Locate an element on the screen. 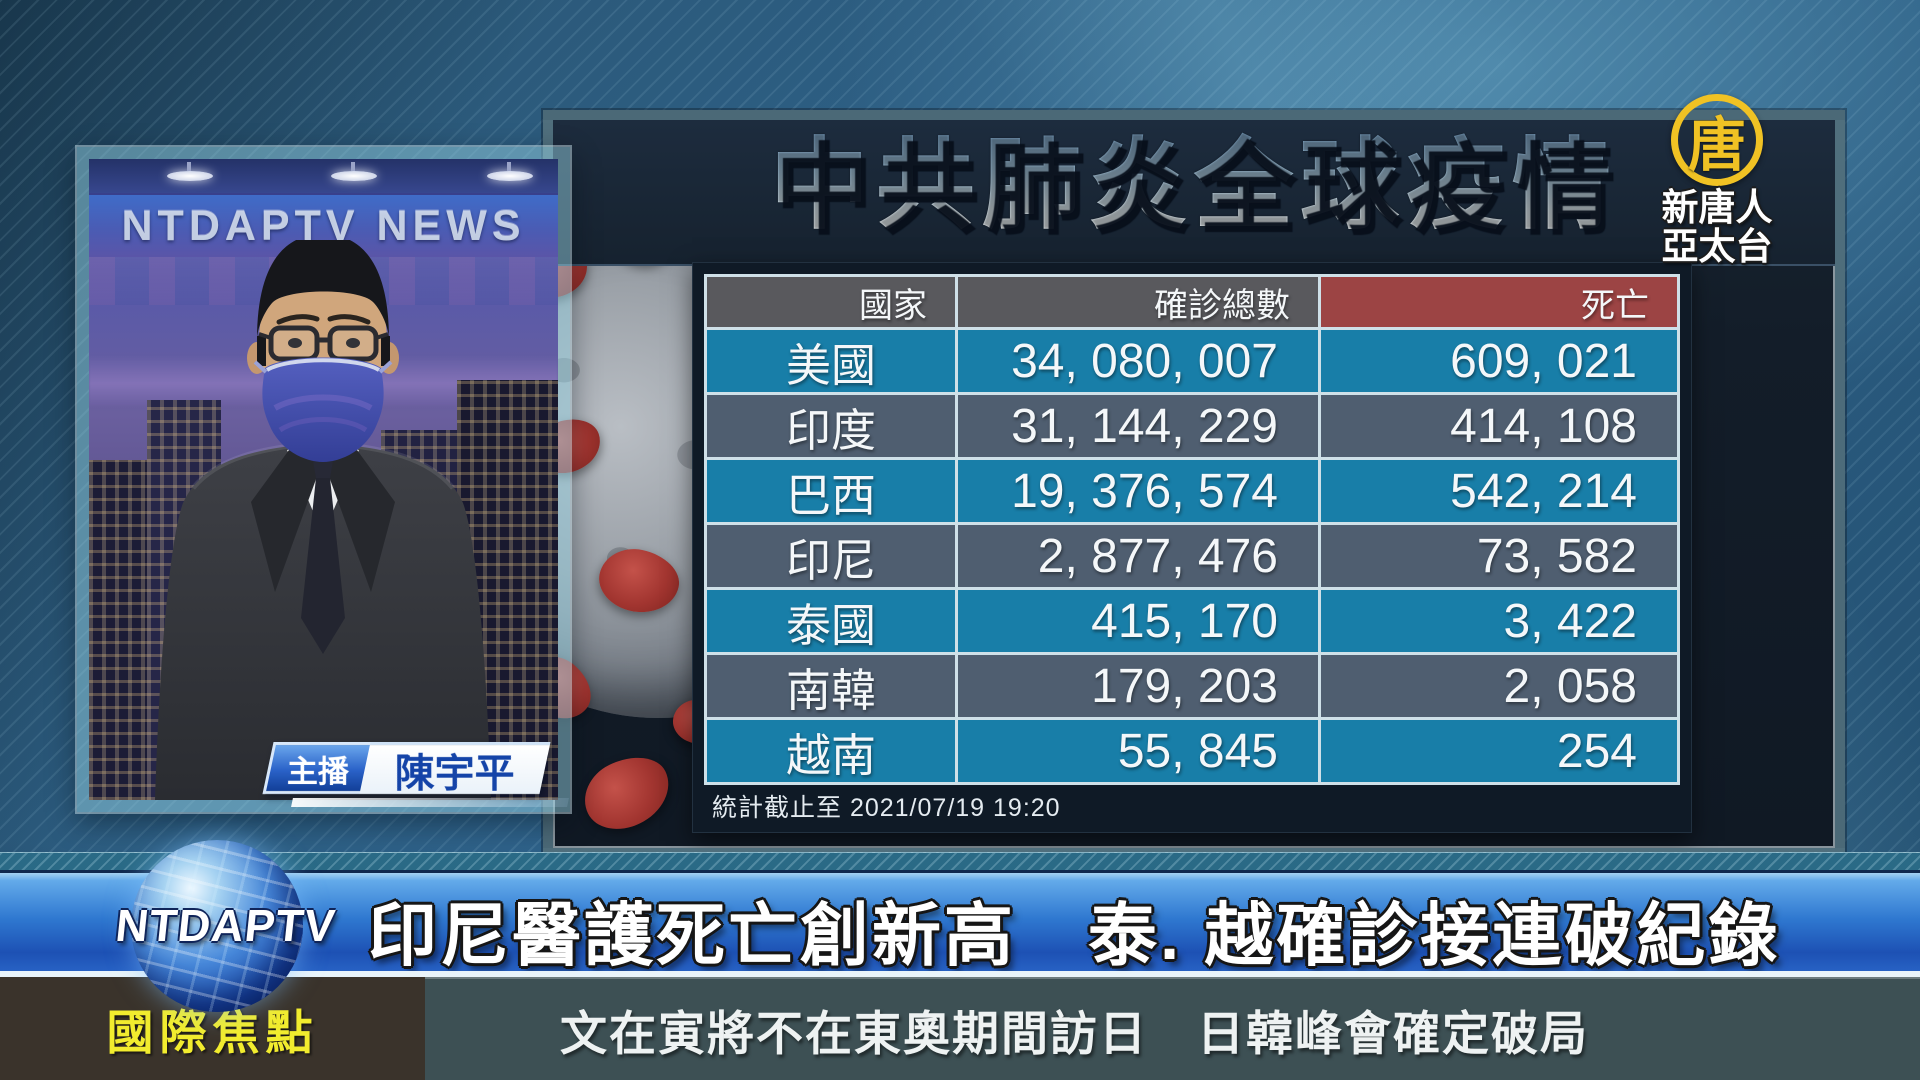  headline-ticker-text: 印尼醫護死亡創新高 泰. 越確診接連破紀錄 is located at coordinates (1074, 935).